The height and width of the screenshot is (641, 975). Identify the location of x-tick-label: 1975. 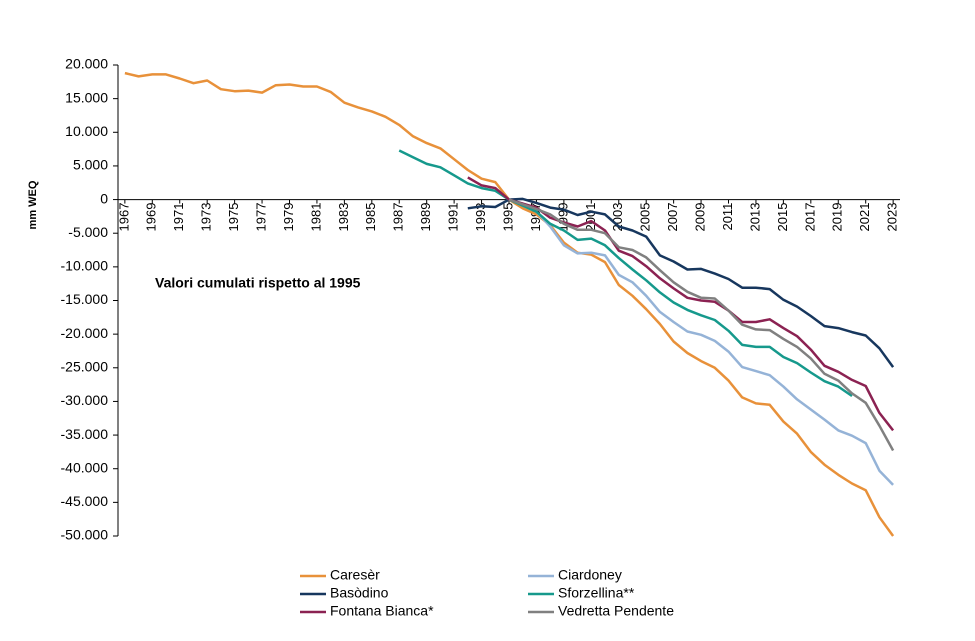
(233, 217).